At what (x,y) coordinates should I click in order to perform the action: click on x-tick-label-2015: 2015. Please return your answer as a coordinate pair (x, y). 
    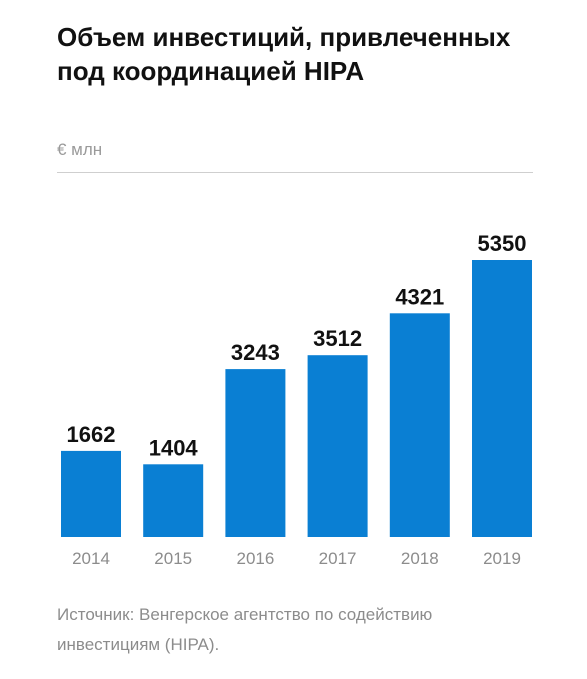
    Looking at the image, I should click on (173, 558).